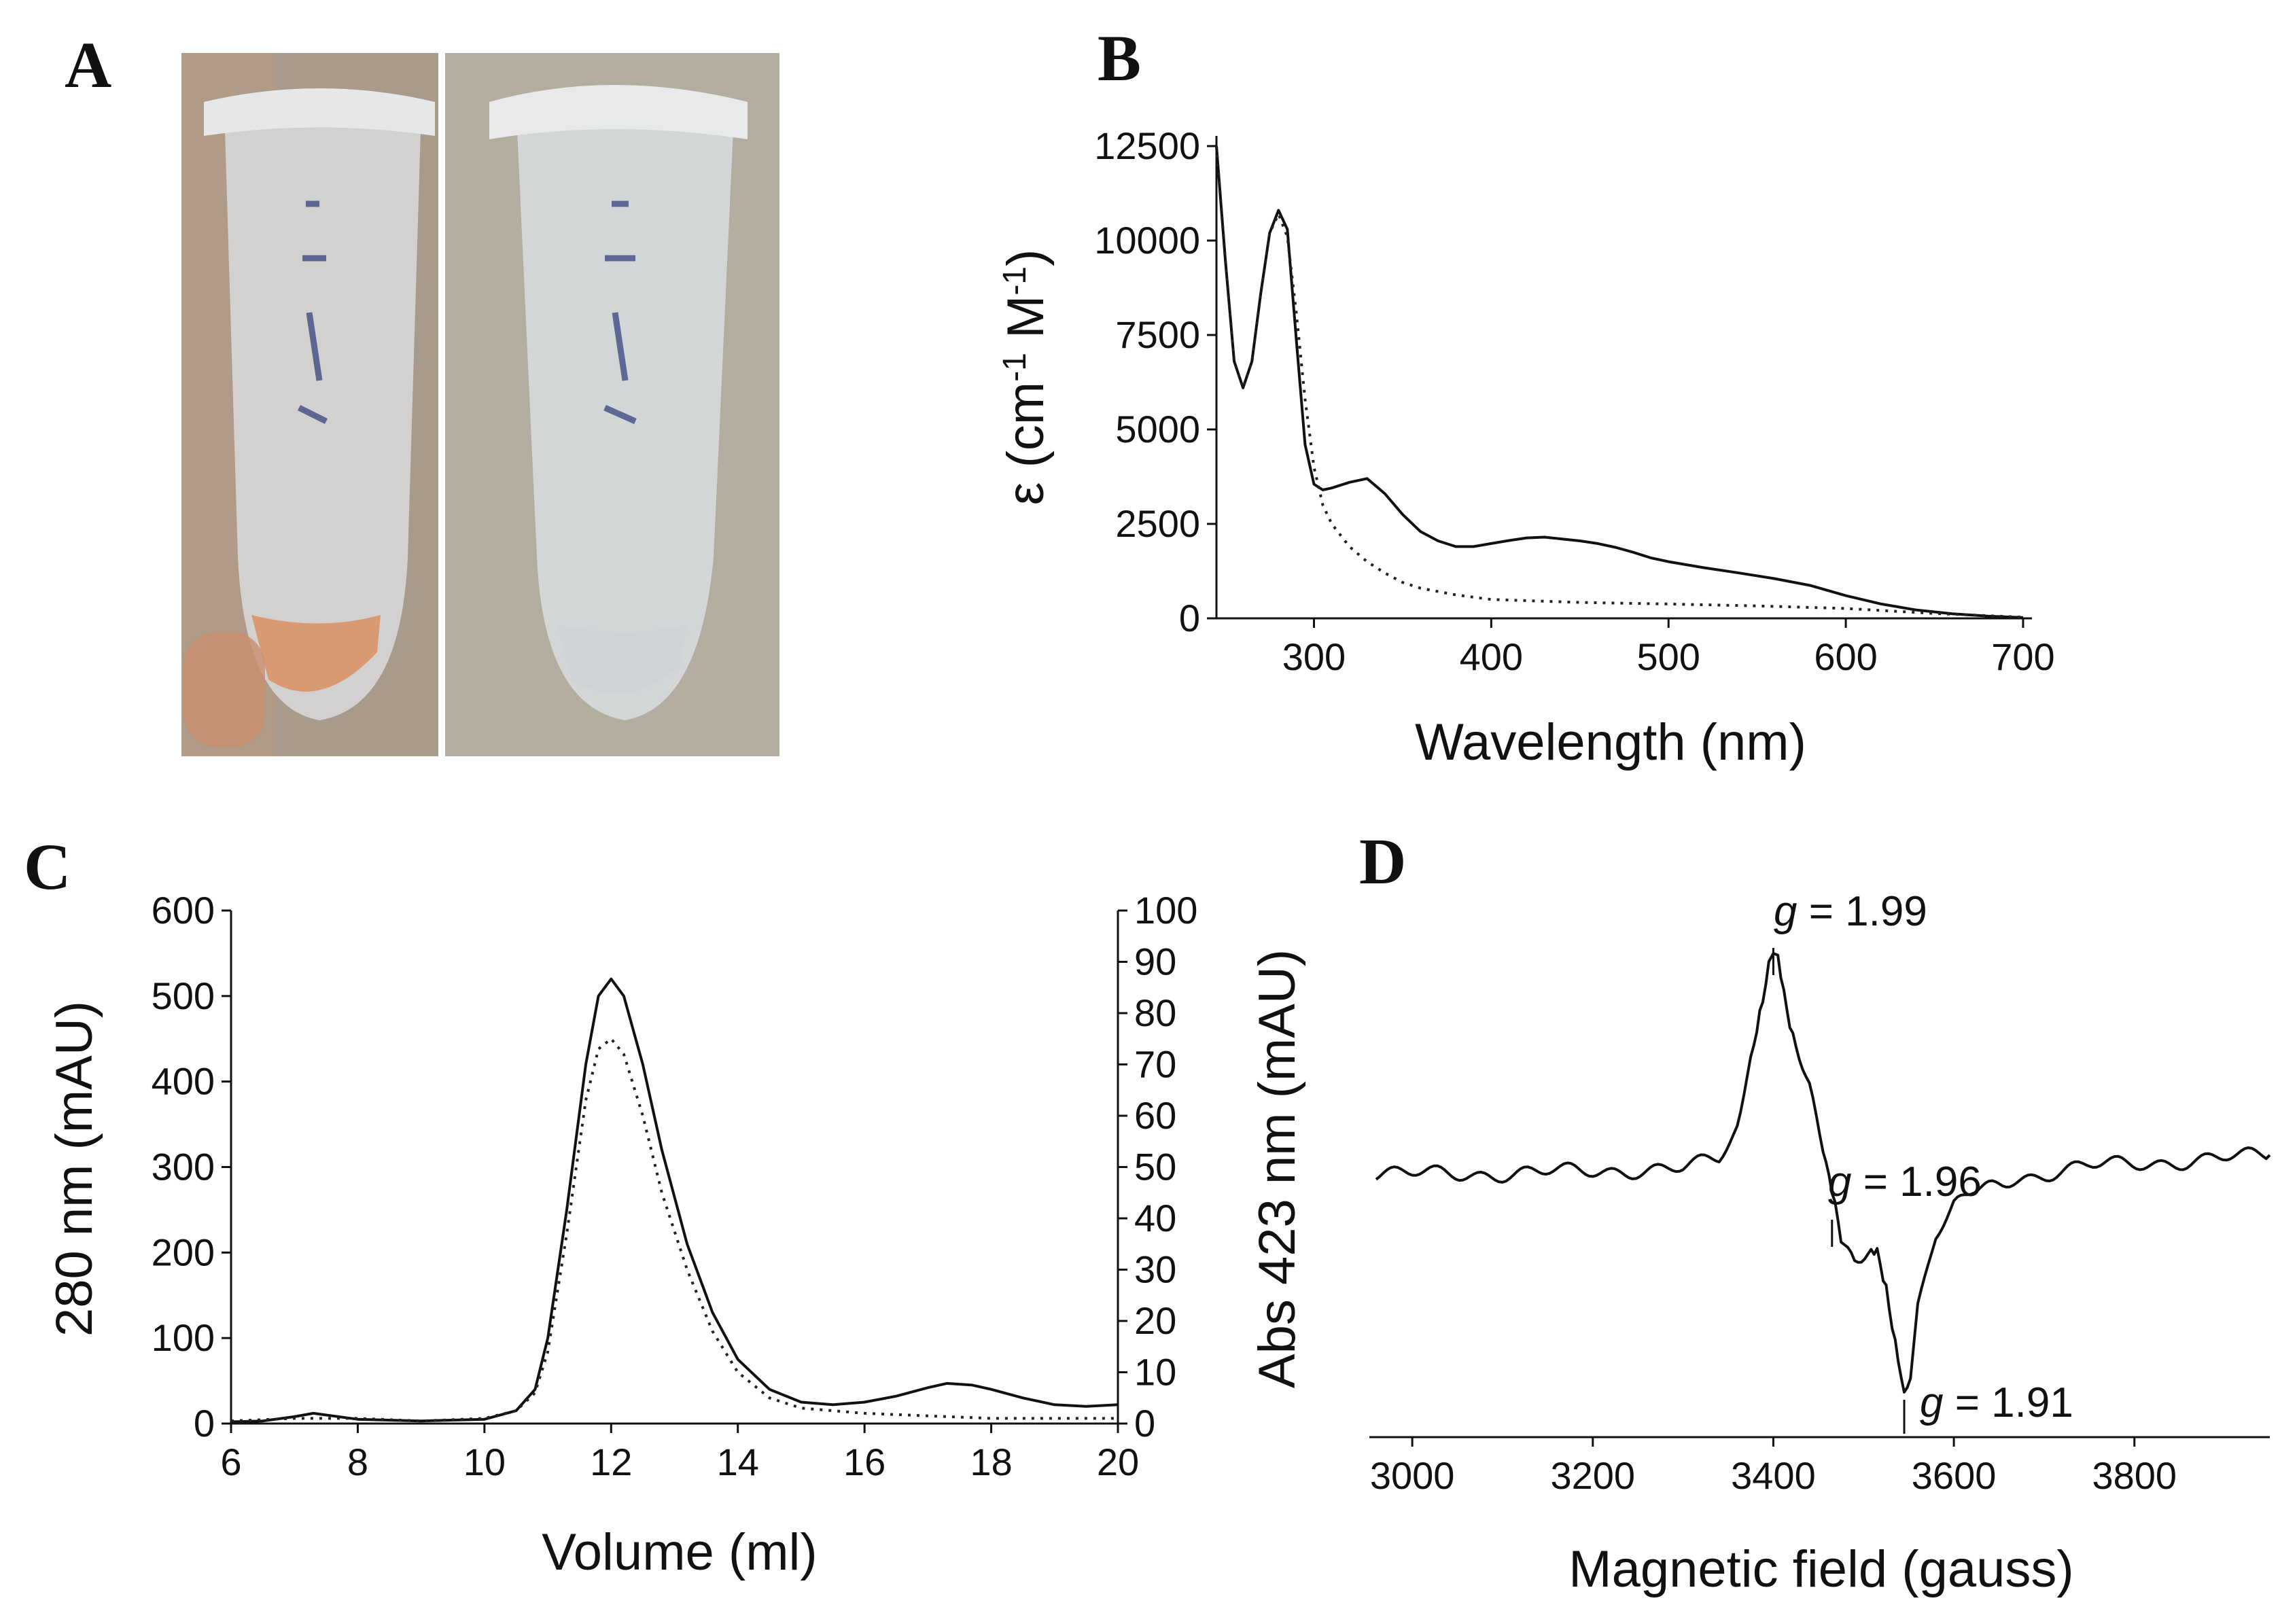 The image size is (2280, 1624). I want to click on y-right-tick-label-40: 40, so click(1155, 1218).